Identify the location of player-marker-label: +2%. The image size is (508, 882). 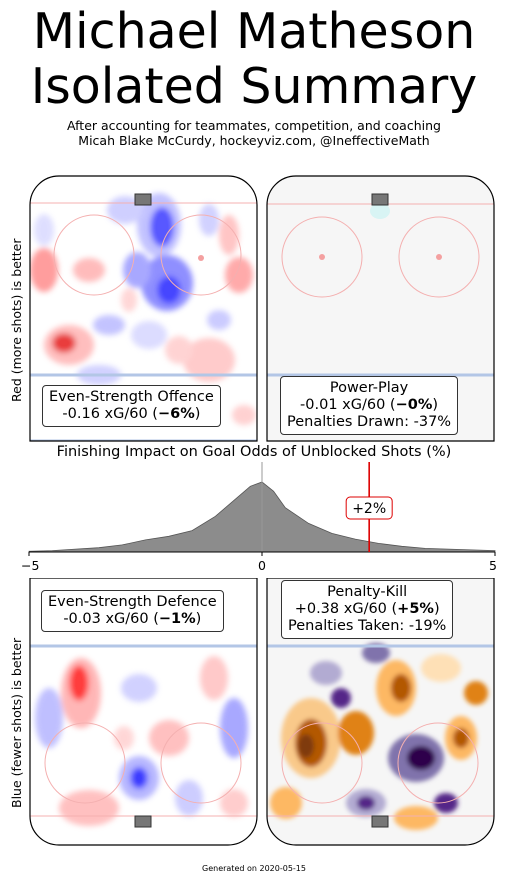
(369, 509).